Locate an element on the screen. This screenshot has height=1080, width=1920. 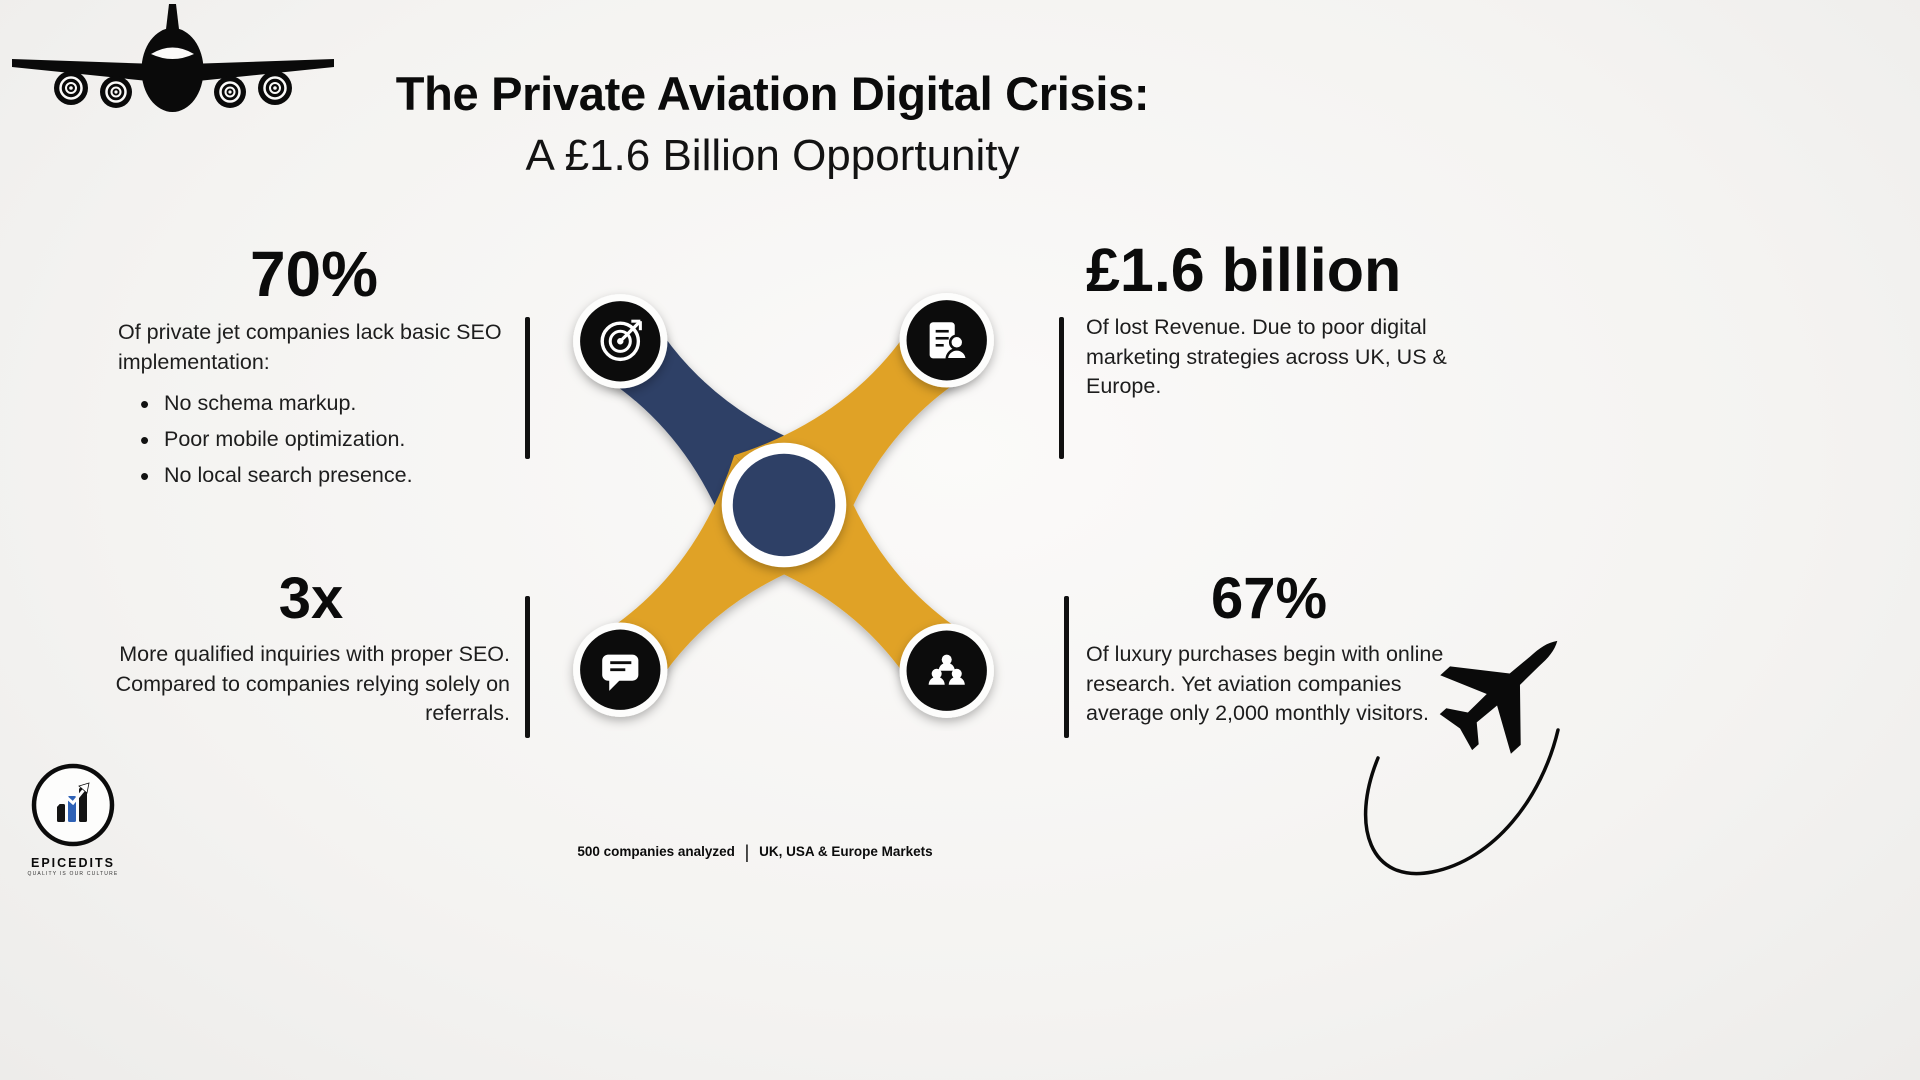
contrail-swoosh is located at coordinates (1461, 802).